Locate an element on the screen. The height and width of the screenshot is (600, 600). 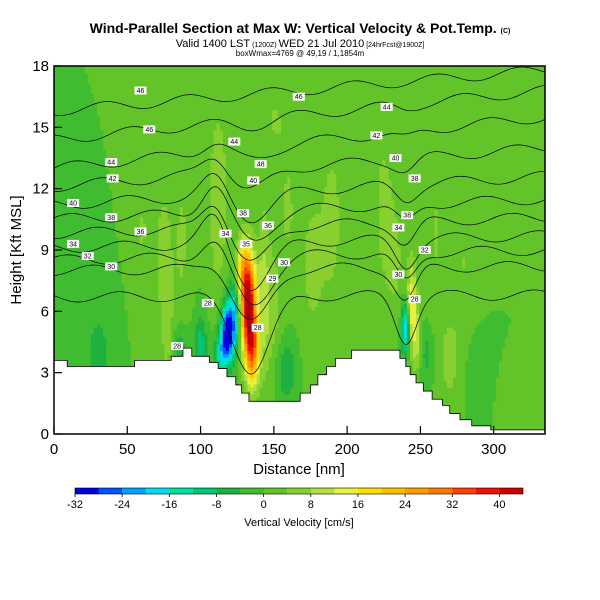
y-axis-label: Height [Kft MSL] is located at coordinates (16, 249).